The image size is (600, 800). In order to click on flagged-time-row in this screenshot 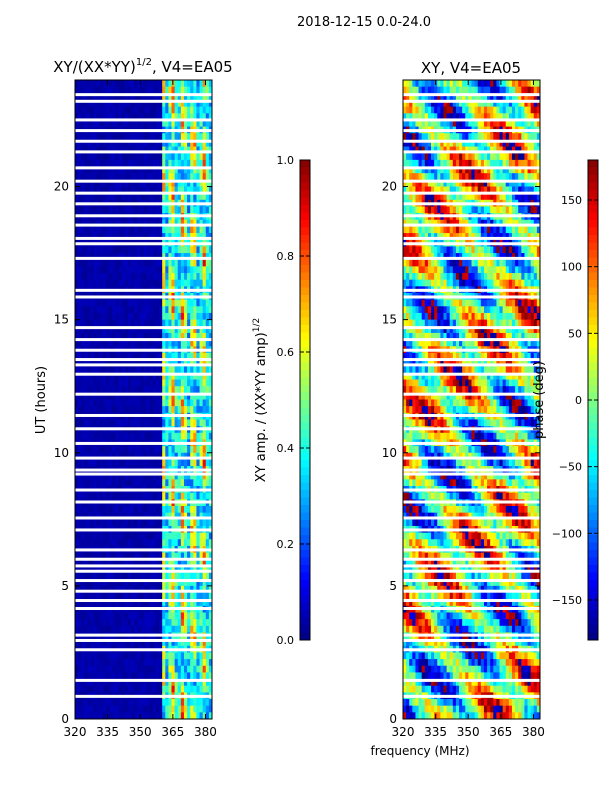, I will do `click(143, 571)`.